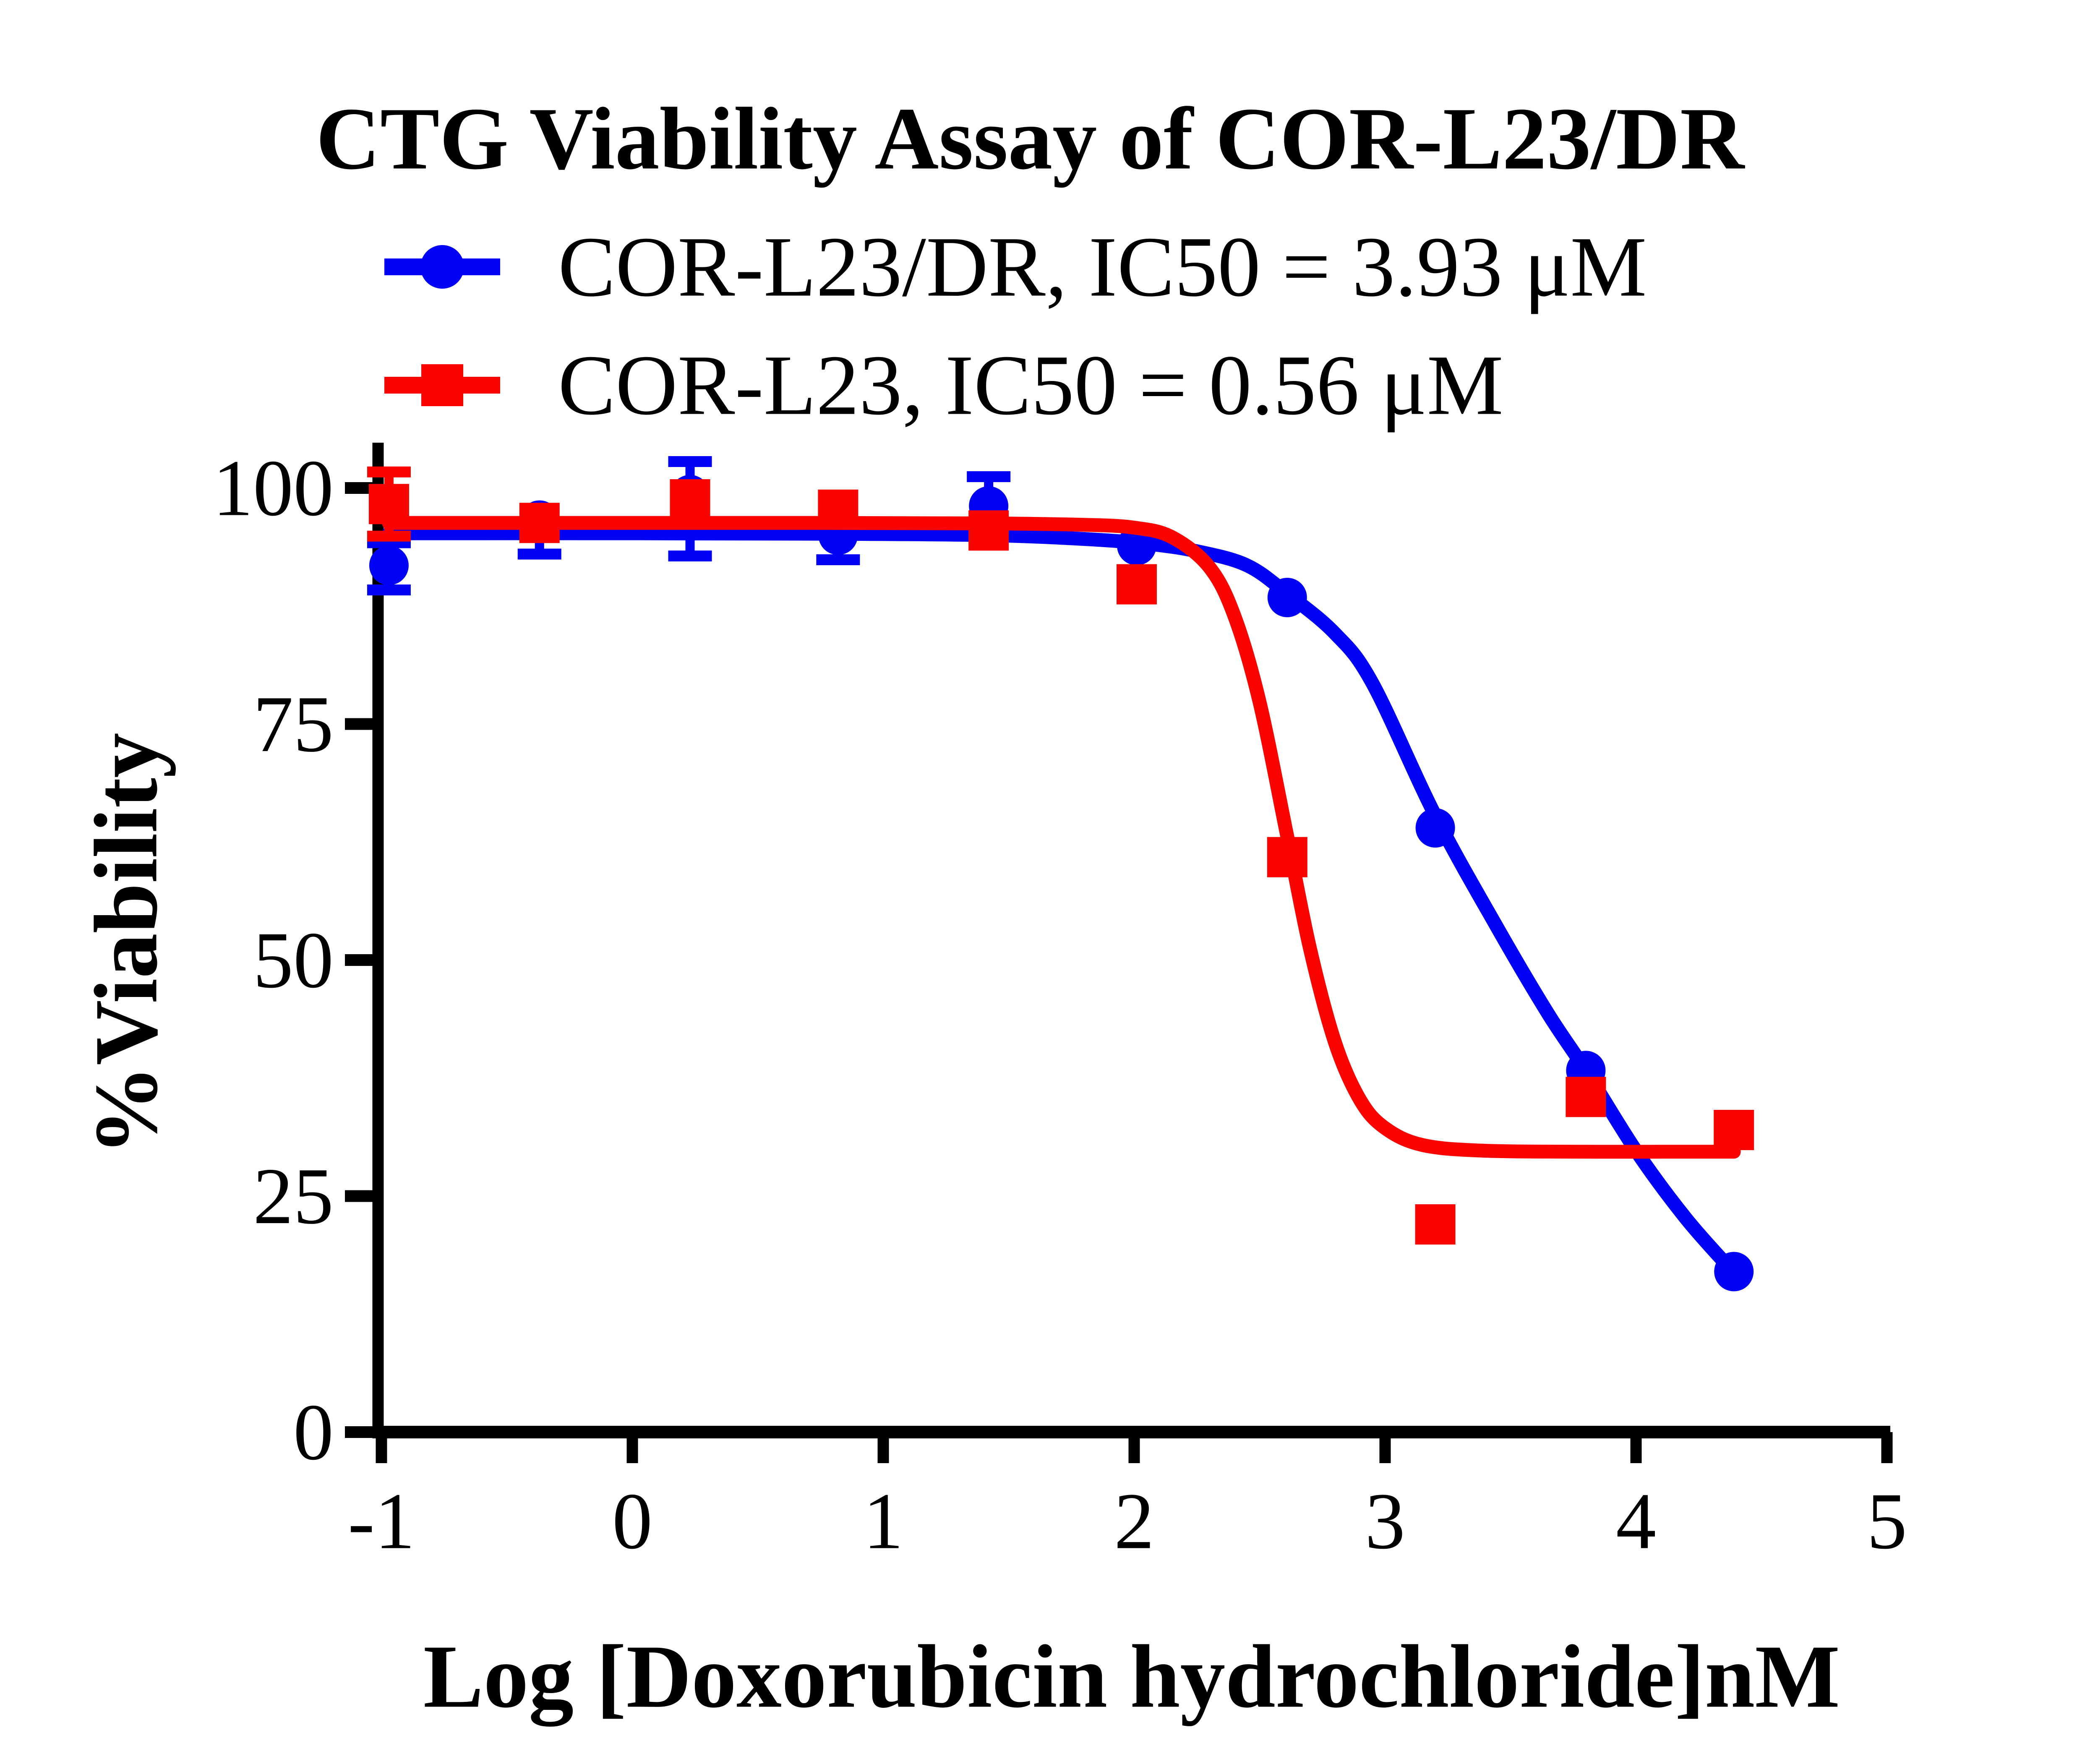 This screenshot has height=1764, width=2098. I want to click on x-tick-label: 1, so click(883, 1521).